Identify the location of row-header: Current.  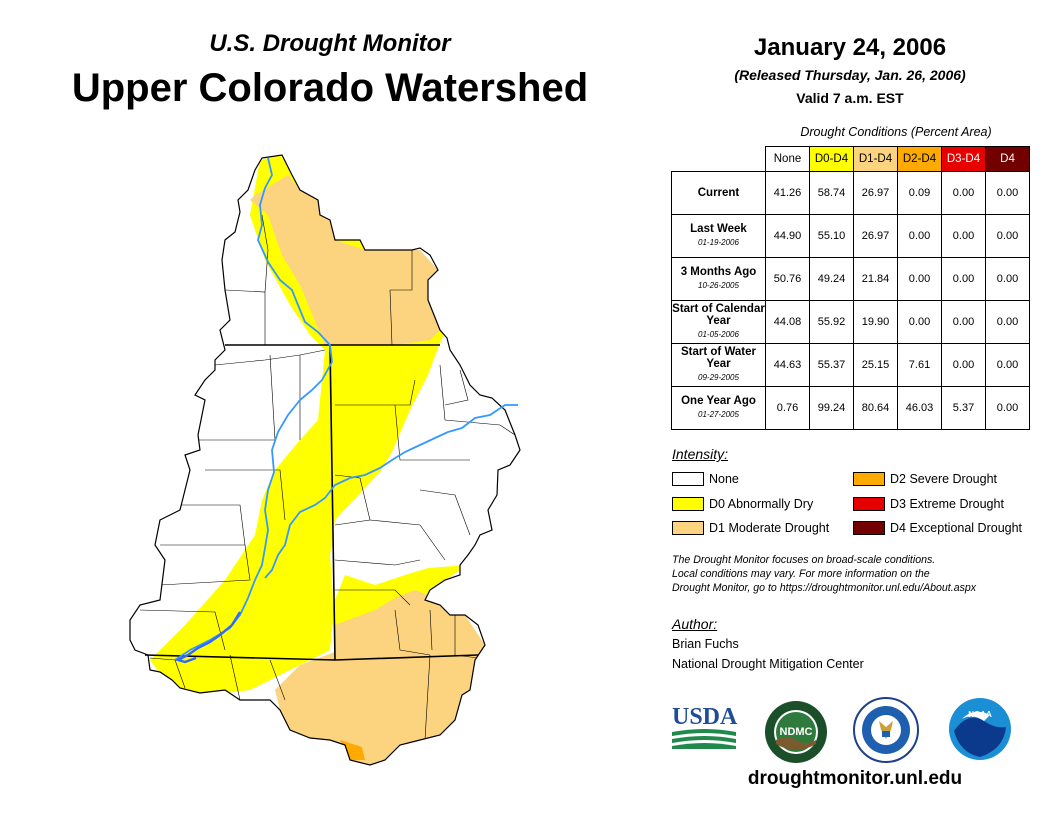
(718, 193).